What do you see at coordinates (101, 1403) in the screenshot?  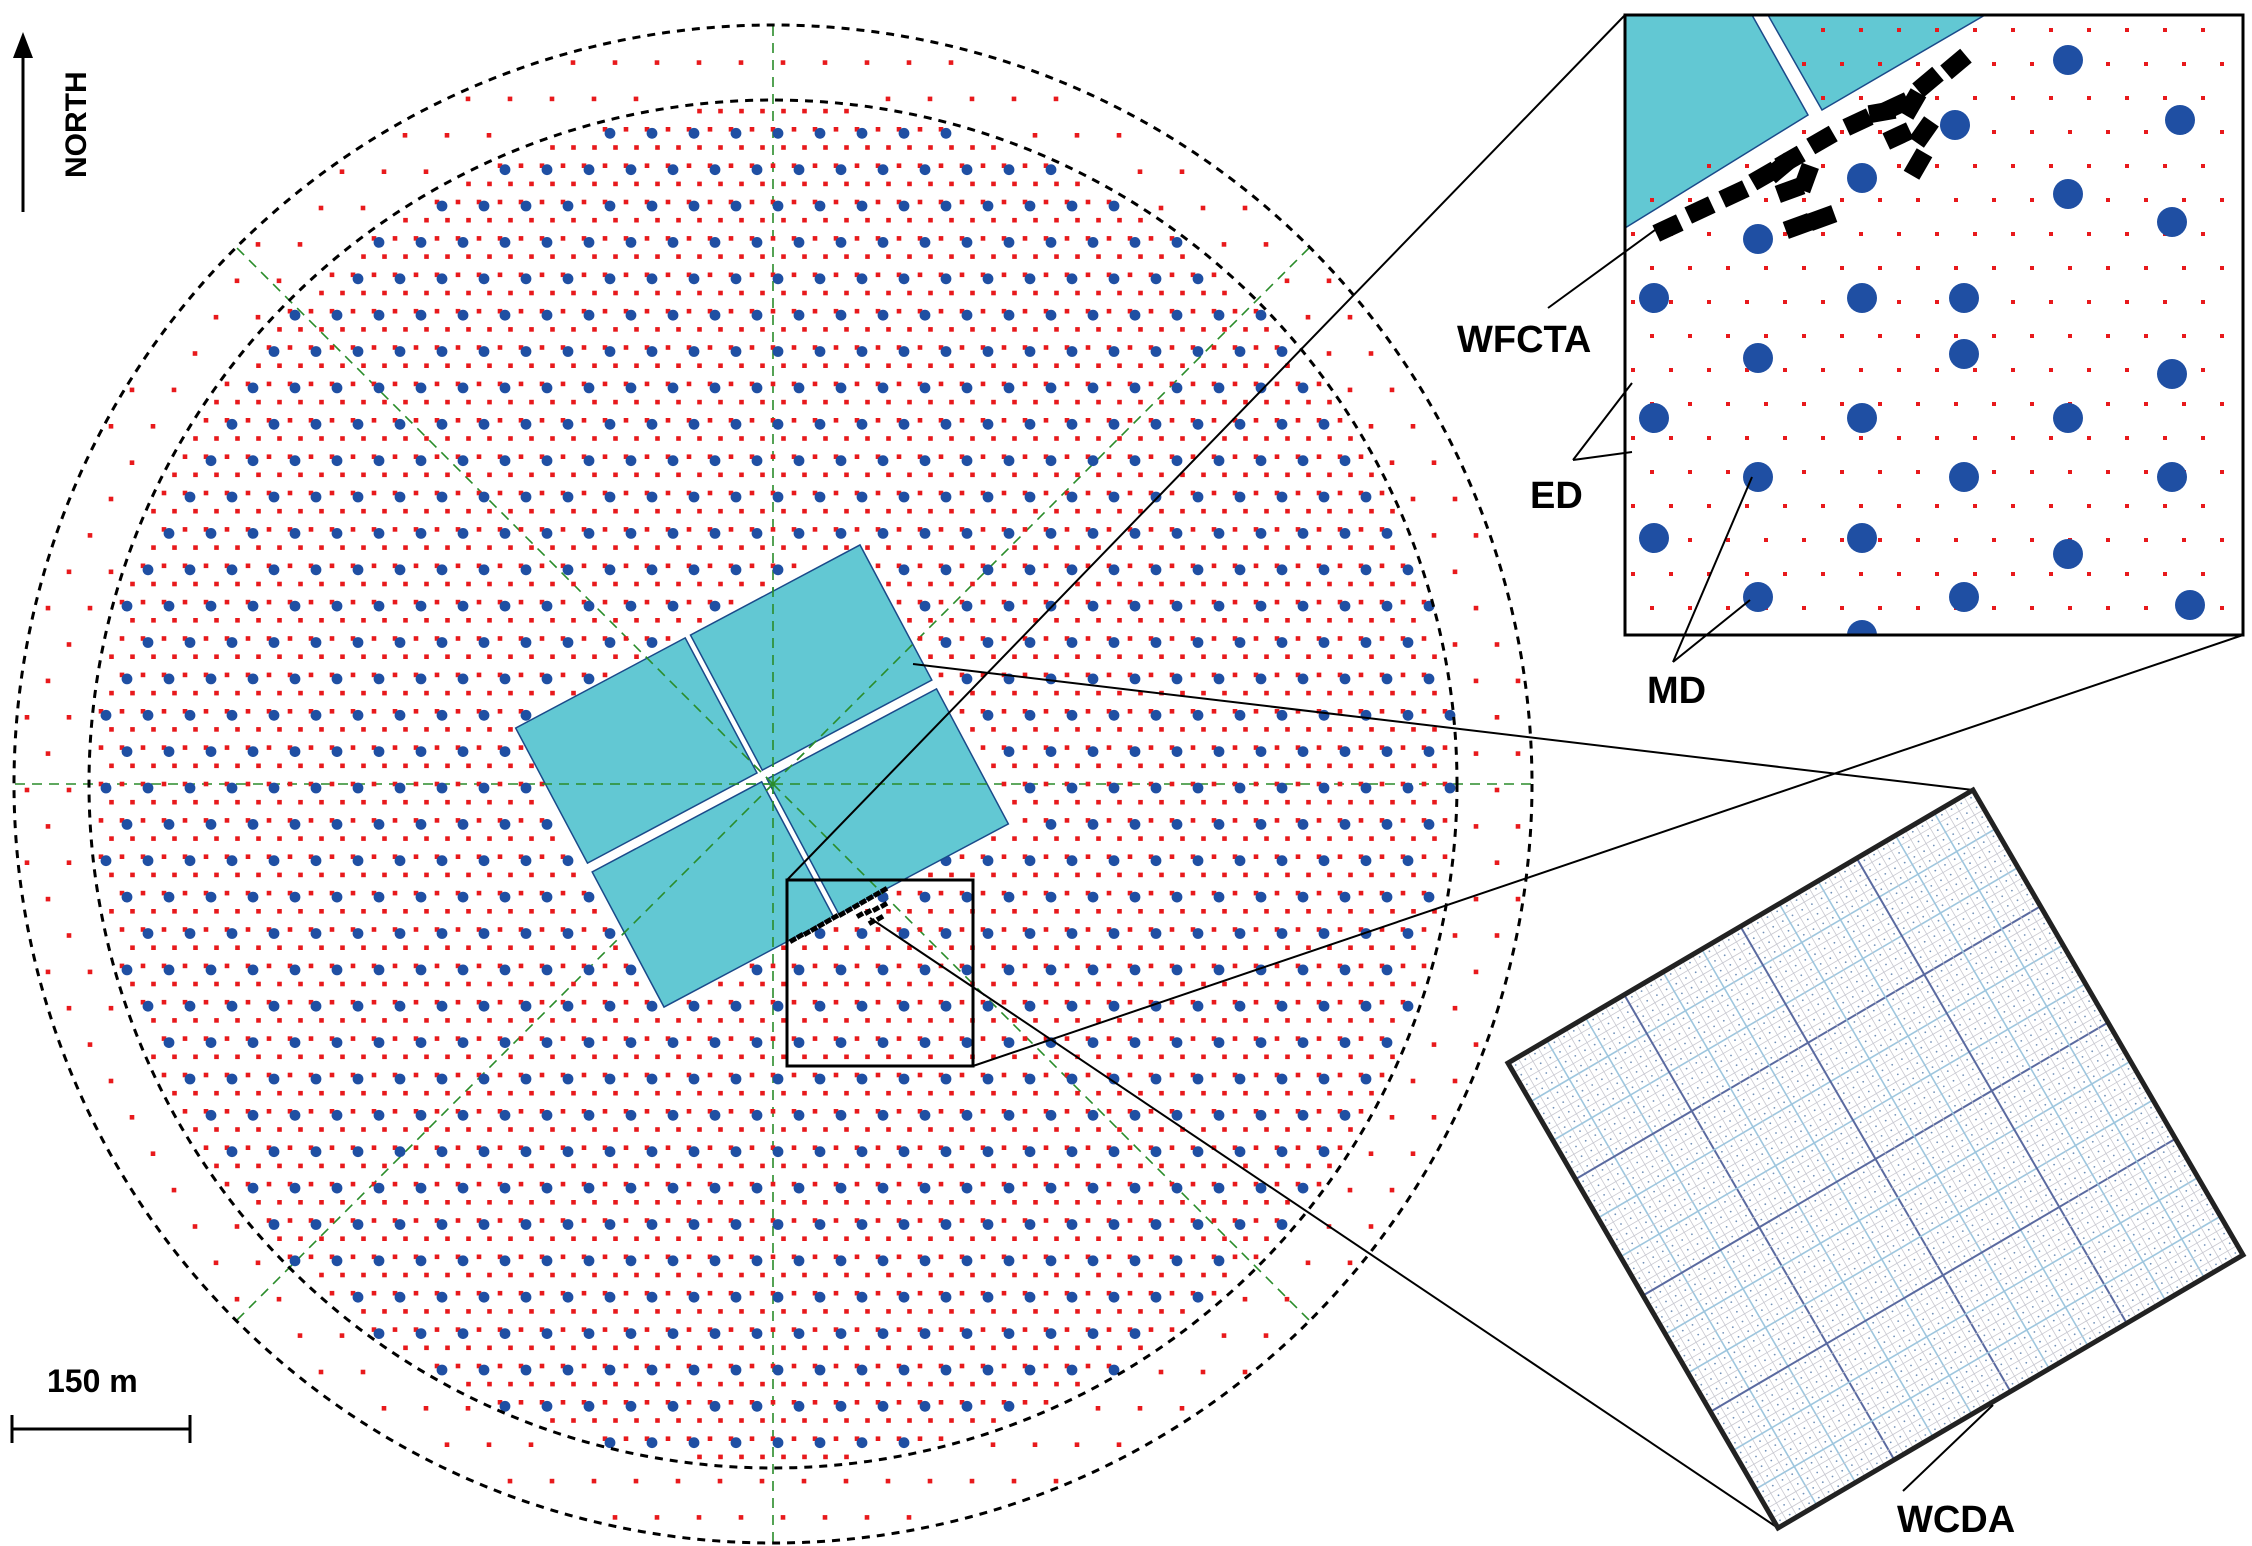 I see `scale-bar: 150 m` at bounding box center [101, 1403].